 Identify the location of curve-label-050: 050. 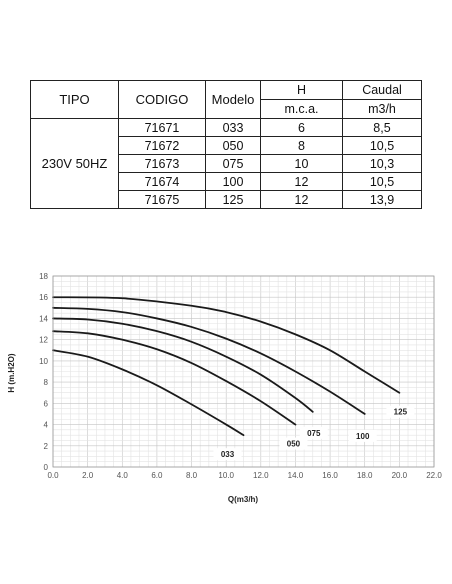
(294, 444).